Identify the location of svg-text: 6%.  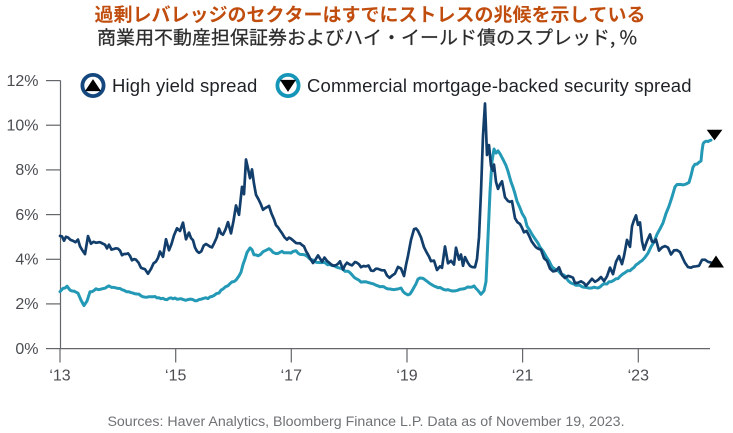
(26, 215).